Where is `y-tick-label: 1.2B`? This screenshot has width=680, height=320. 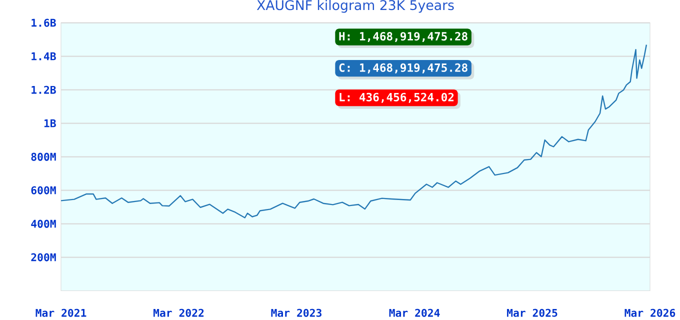
y-tick-label: 1.2B is located at coordinates (44, 90).